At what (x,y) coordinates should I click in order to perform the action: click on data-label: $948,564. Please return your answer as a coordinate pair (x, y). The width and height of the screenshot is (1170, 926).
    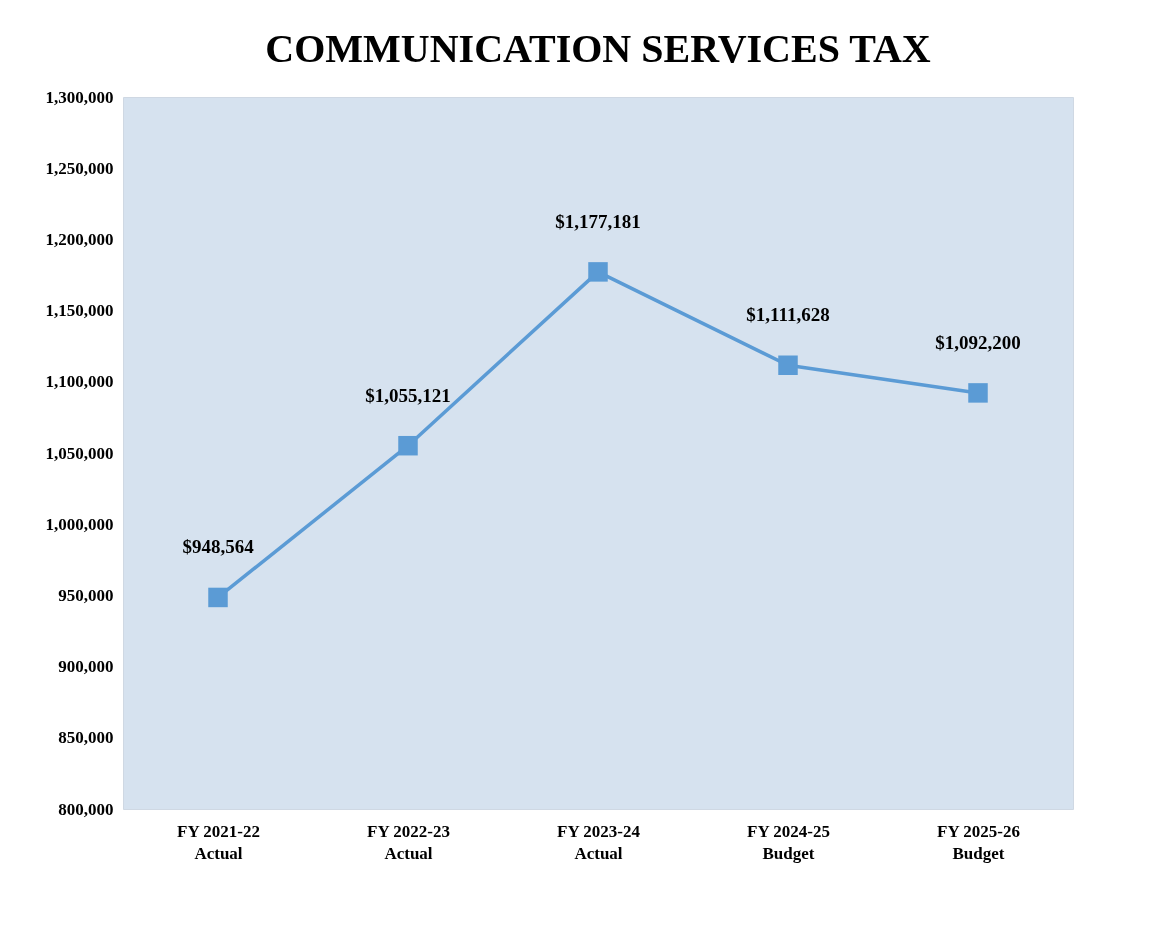
    Looking at the image, I should click on (218, 547).